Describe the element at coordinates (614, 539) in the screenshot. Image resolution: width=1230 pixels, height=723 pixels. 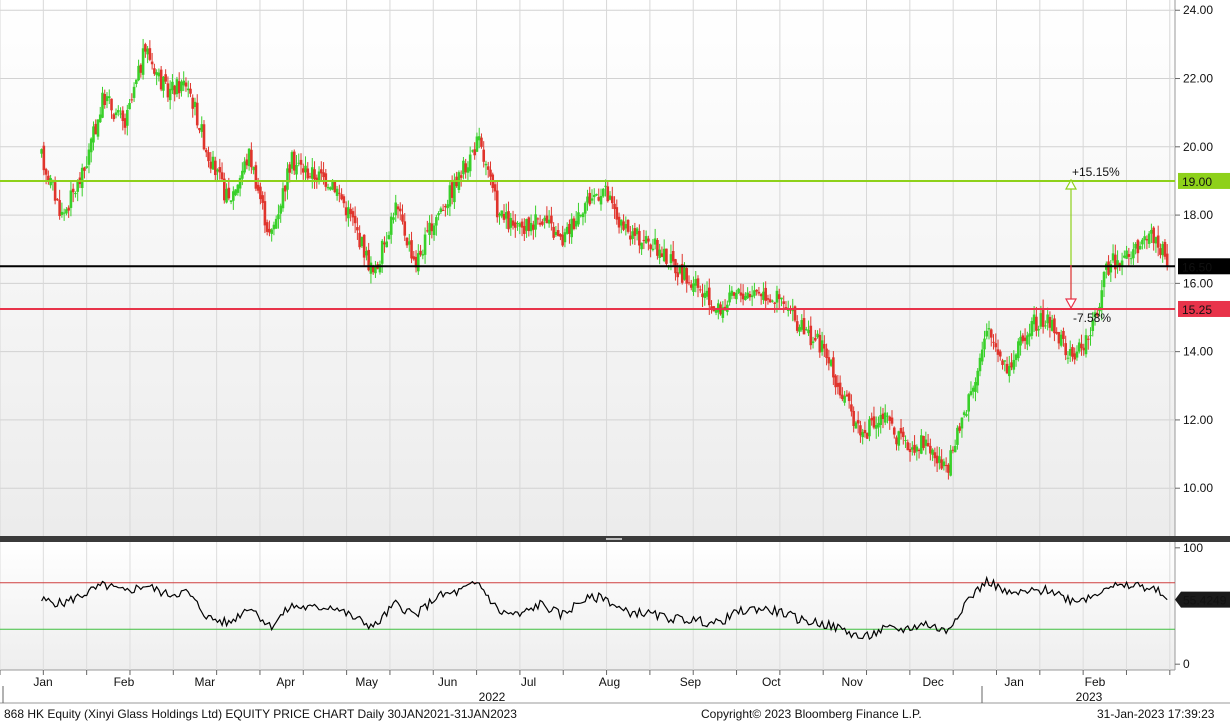
I see `panel-divider-handle` at that location.